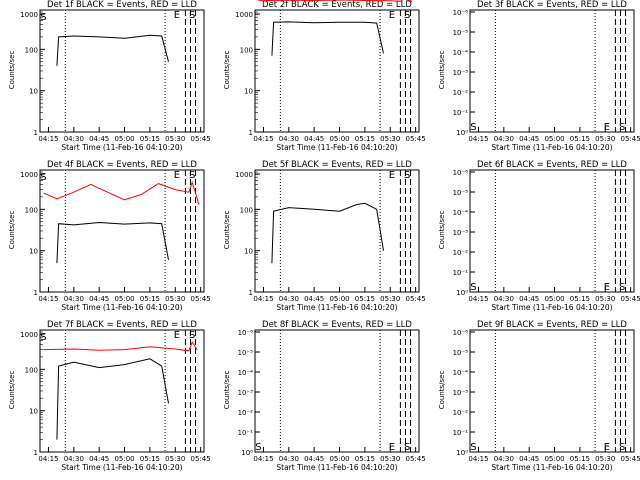  What do you see at coordinates (246, 333) in the screenshot?
I see `y-tick-label: 10⁻⁶` at bounding box center [246, 333].